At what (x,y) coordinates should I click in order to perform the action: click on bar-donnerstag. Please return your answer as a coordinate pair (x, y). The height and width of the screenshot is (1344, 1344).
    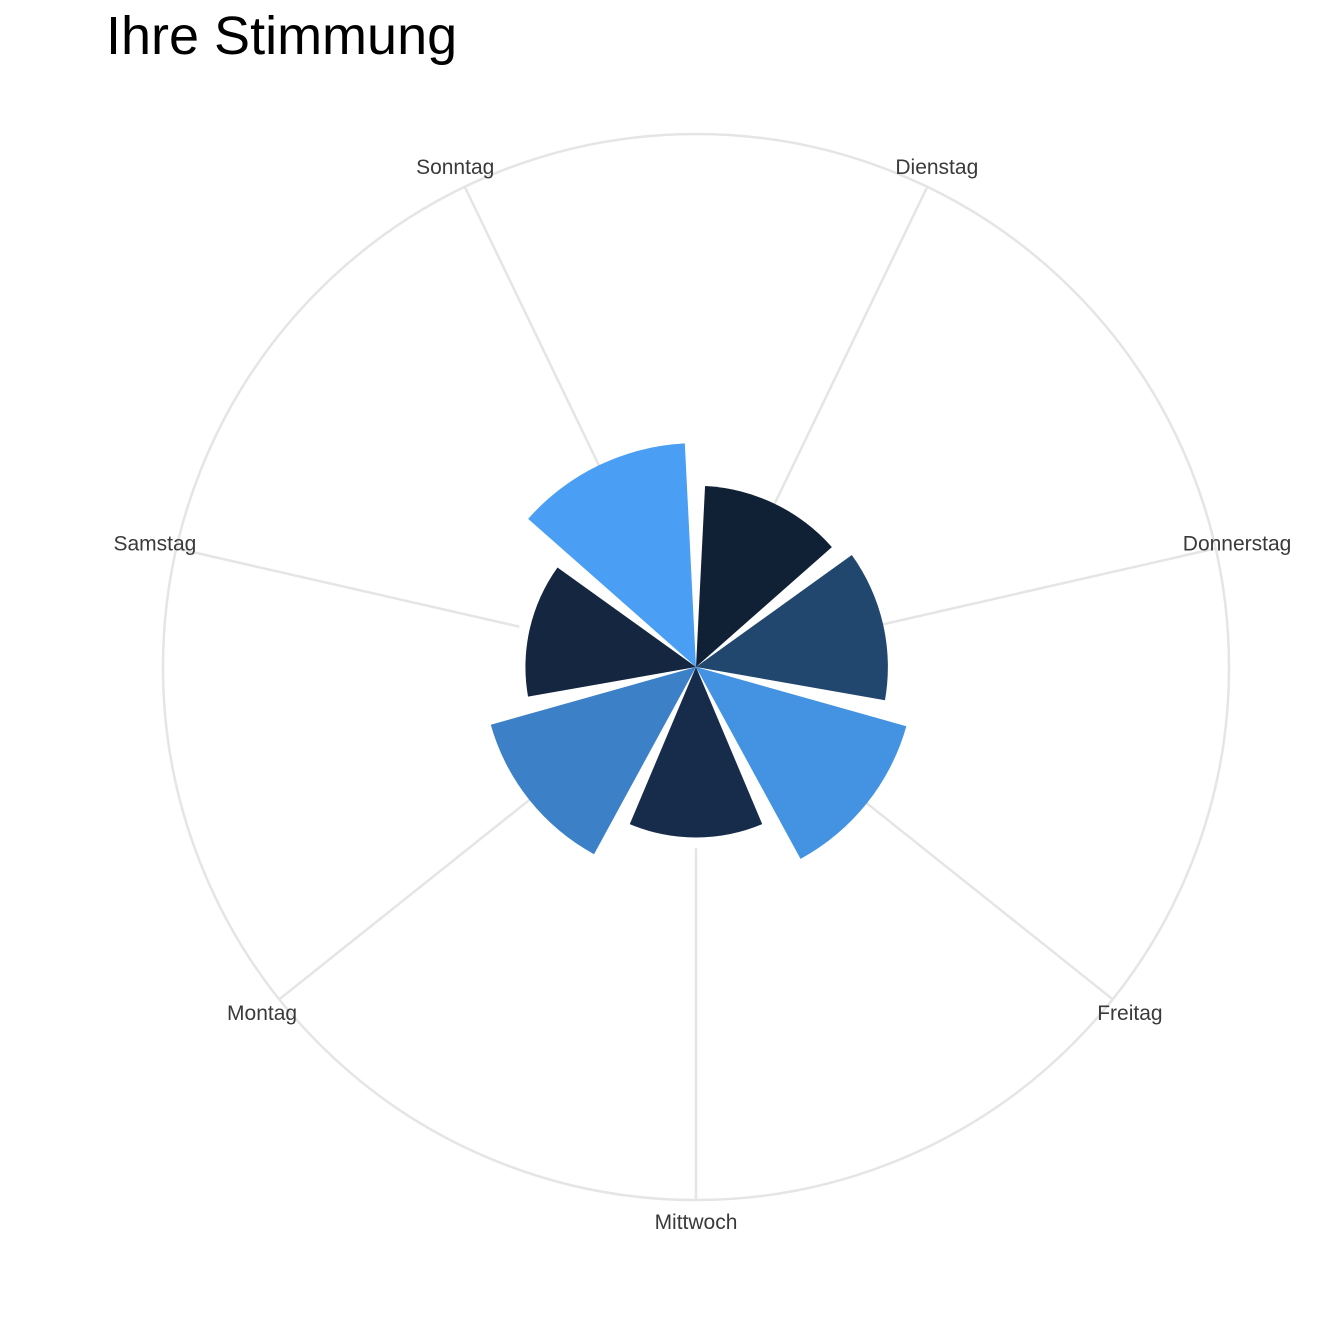
    Looking at the image, I should click on (792, 628).